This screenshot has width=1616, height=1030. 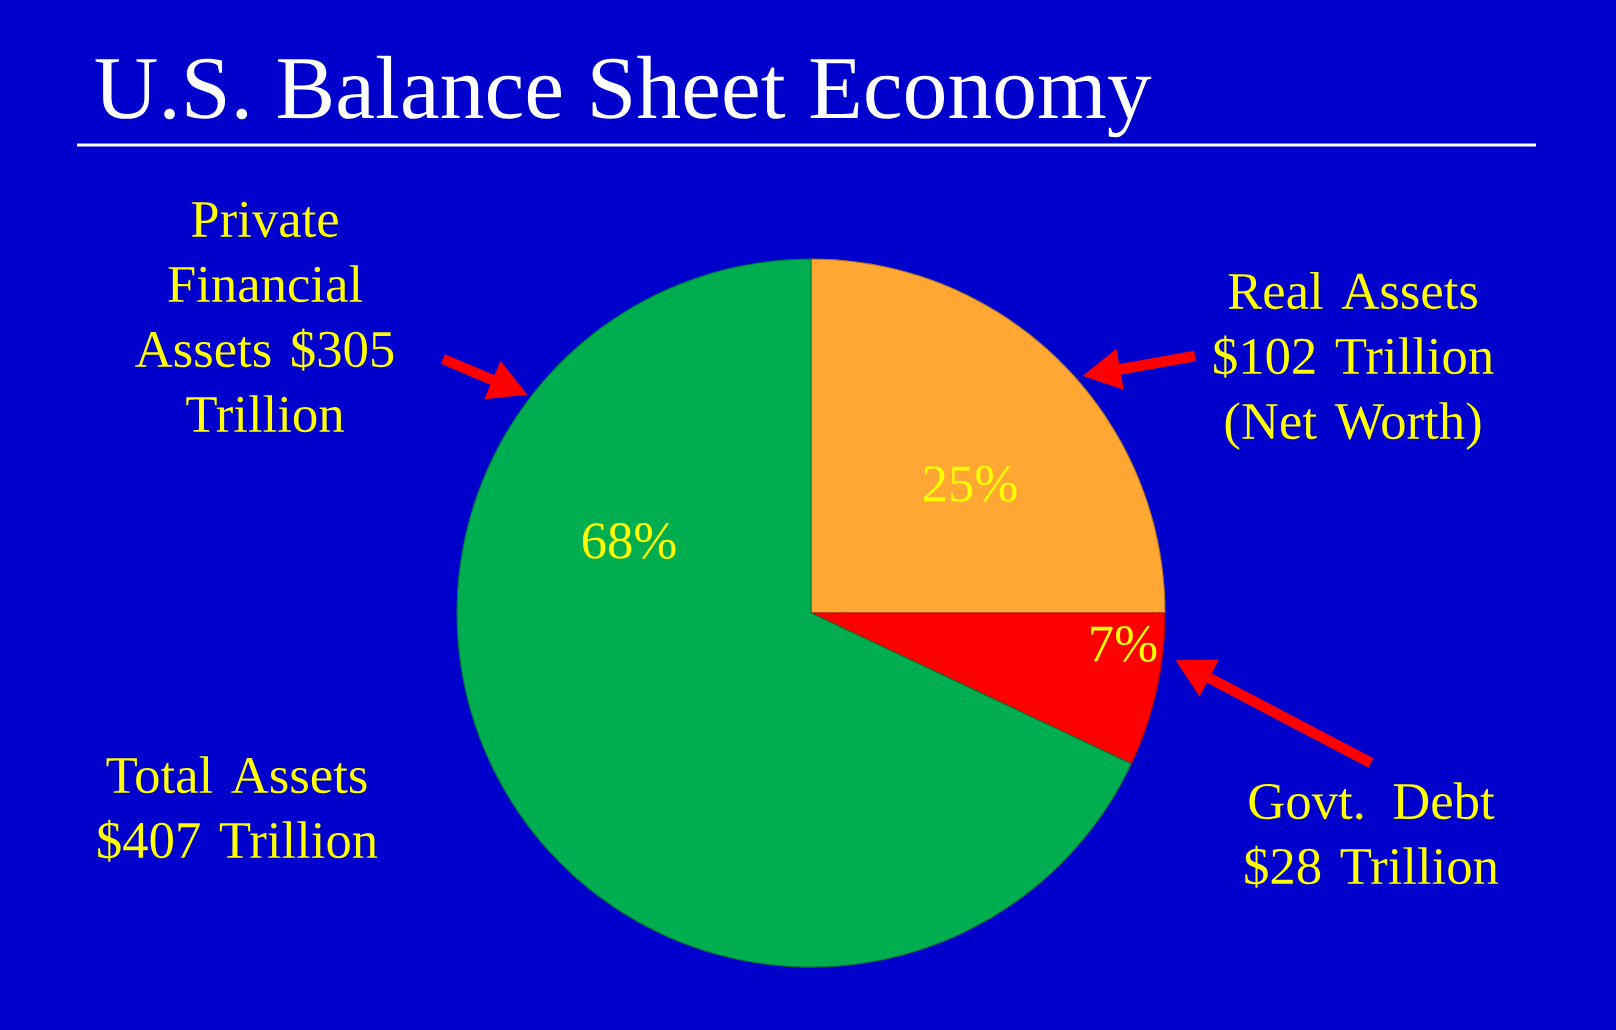 What do you see at coordinates (264, 317) in the screenshot?
I see `slice-label: Private Financial Assets $305 Trillion` at bounding box center [264, 317].